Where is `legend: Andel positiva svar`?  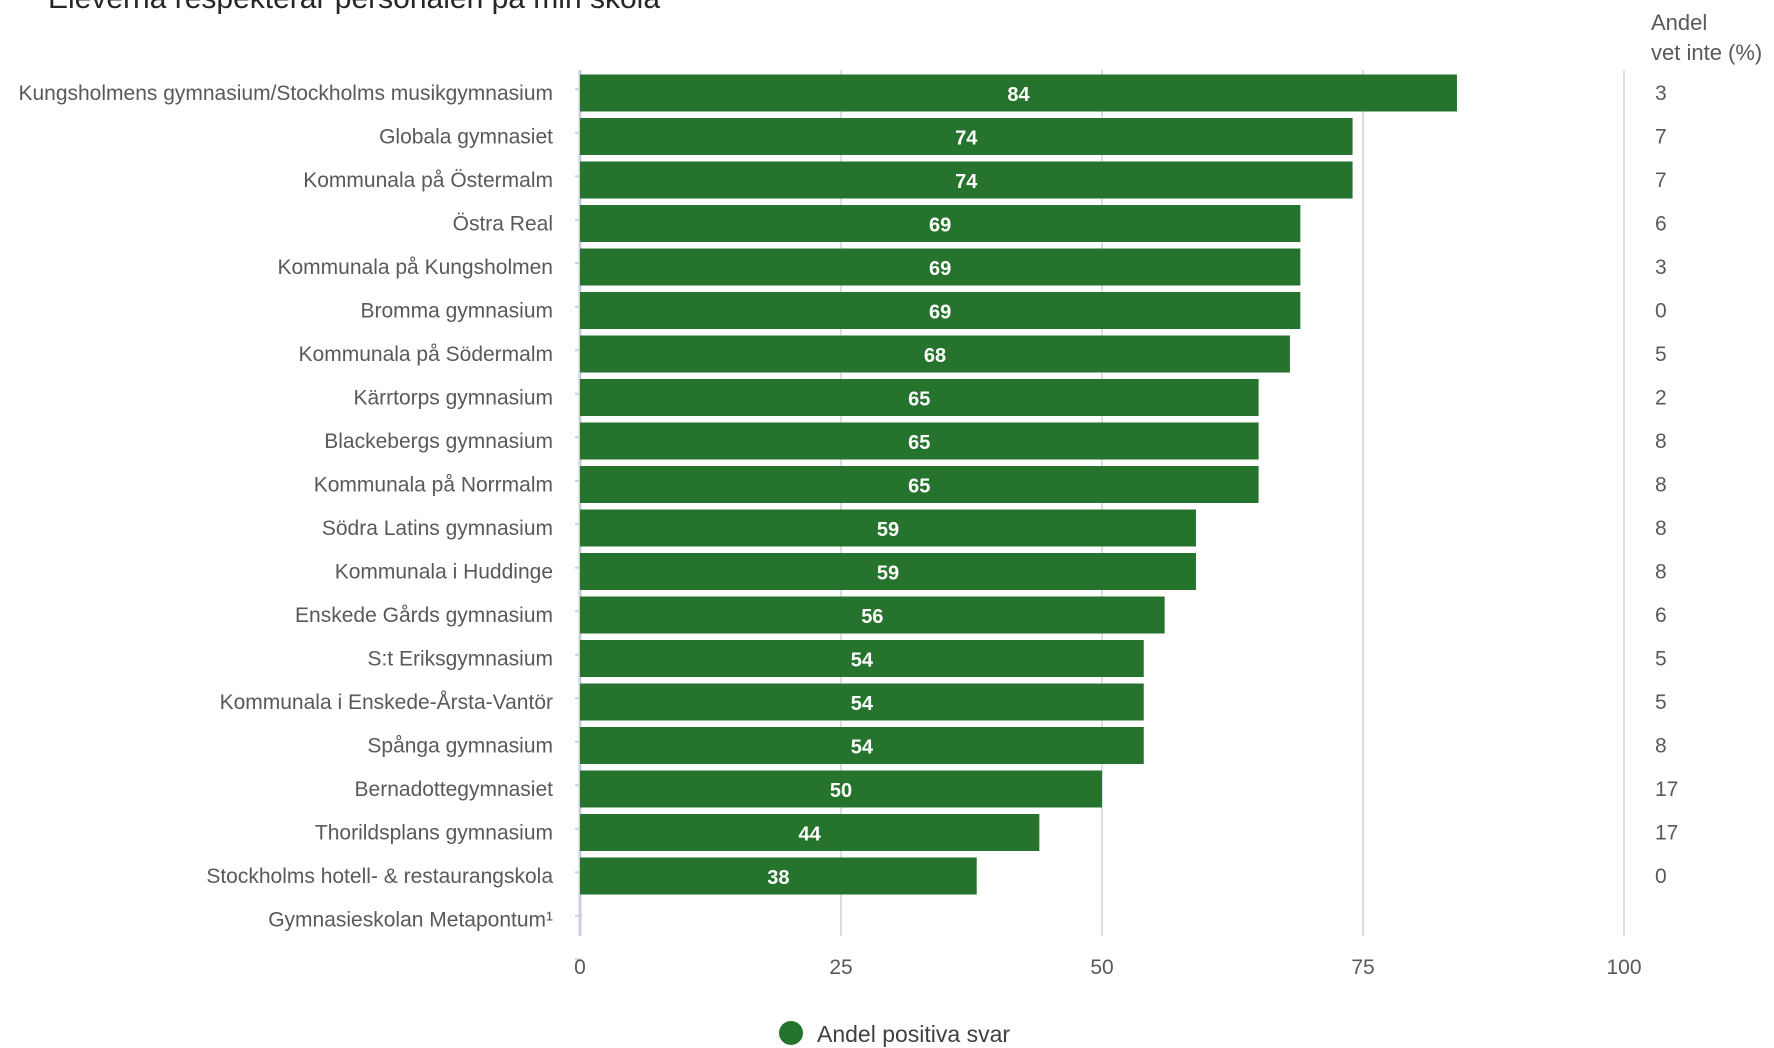 legend: Andel positiva svar is located at coordinates (894, 1034).